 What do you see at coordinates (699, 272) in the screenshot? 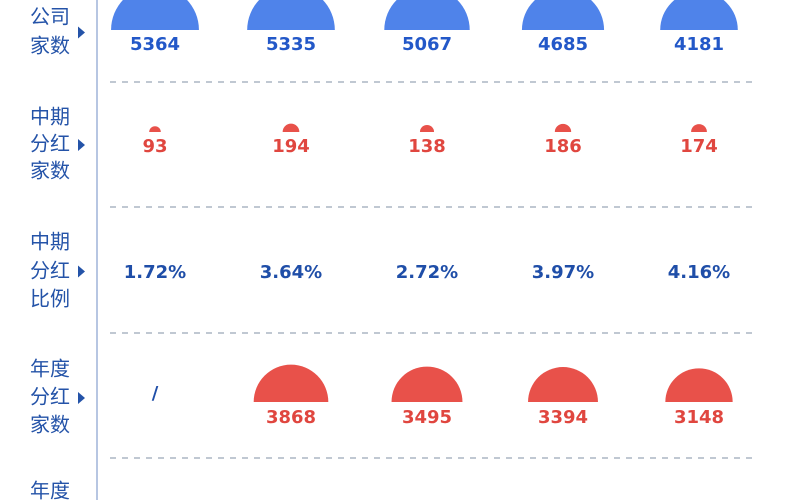
I see `value-label: 4.16%` at bounding box center [699, 272].